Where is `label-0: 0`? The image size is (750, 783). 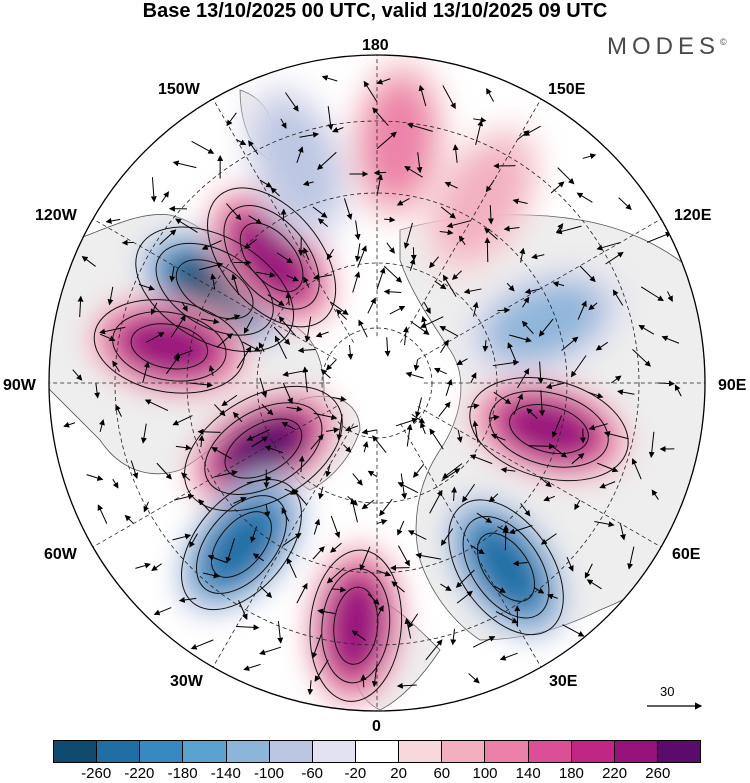
label-0: 0 is located at coordinates (376, 726).